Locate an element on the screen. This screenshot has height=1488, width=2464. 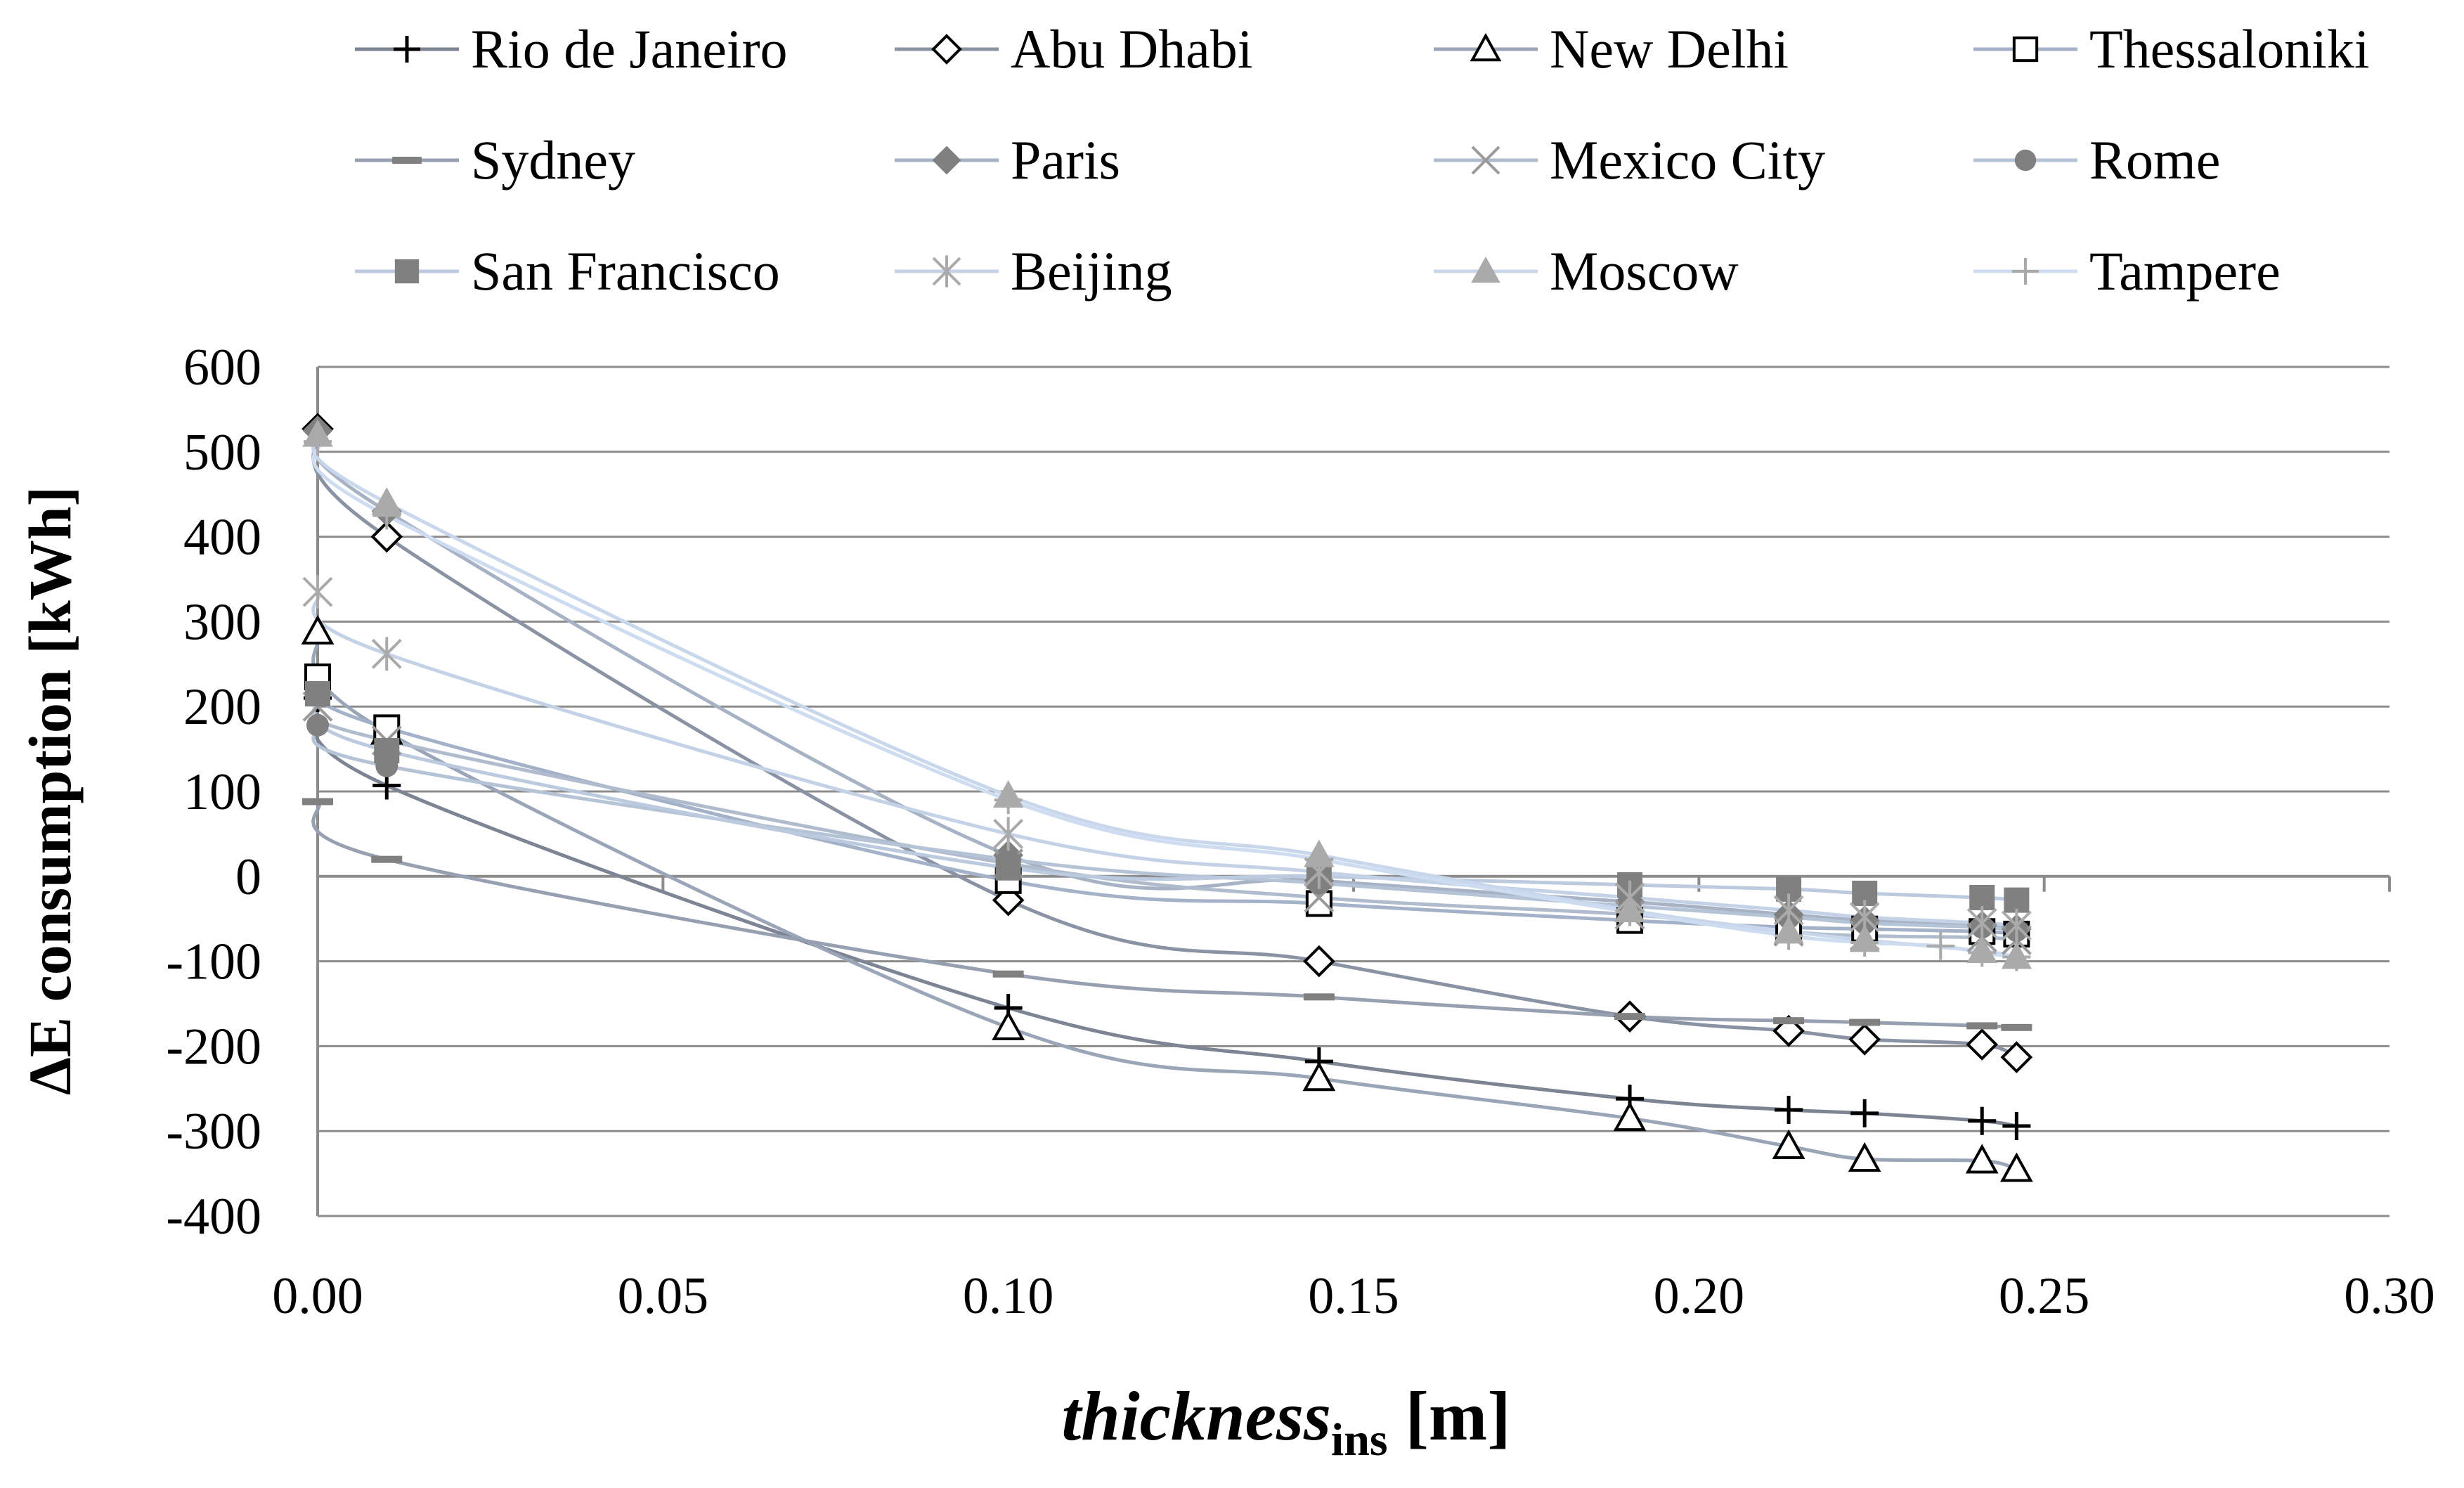
x-axis-title-unit: [m] is located at coordinates (1449, 1416).